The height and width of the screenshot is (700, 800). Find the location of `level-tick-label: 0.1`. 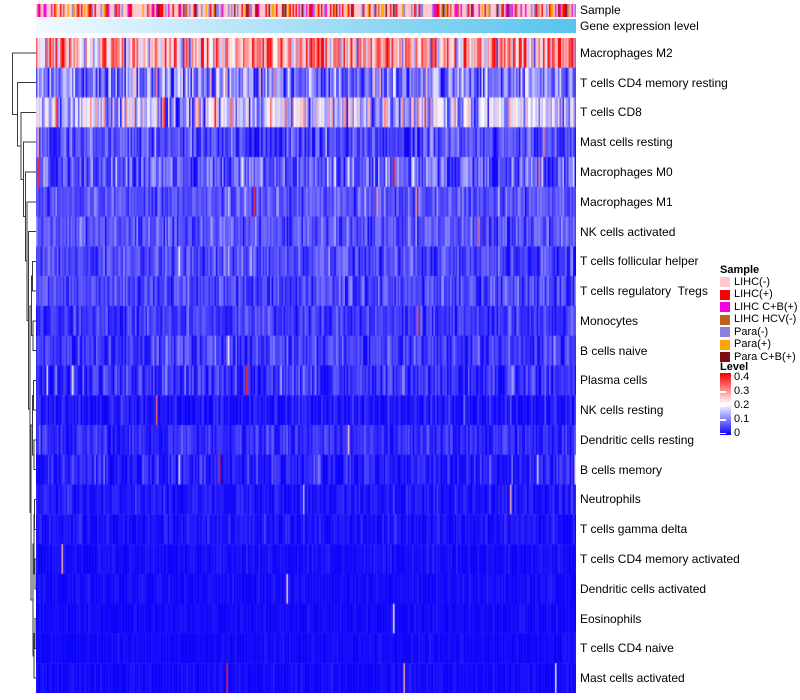

level-tick-label: 0.1 is located at coordinates (742, 418).